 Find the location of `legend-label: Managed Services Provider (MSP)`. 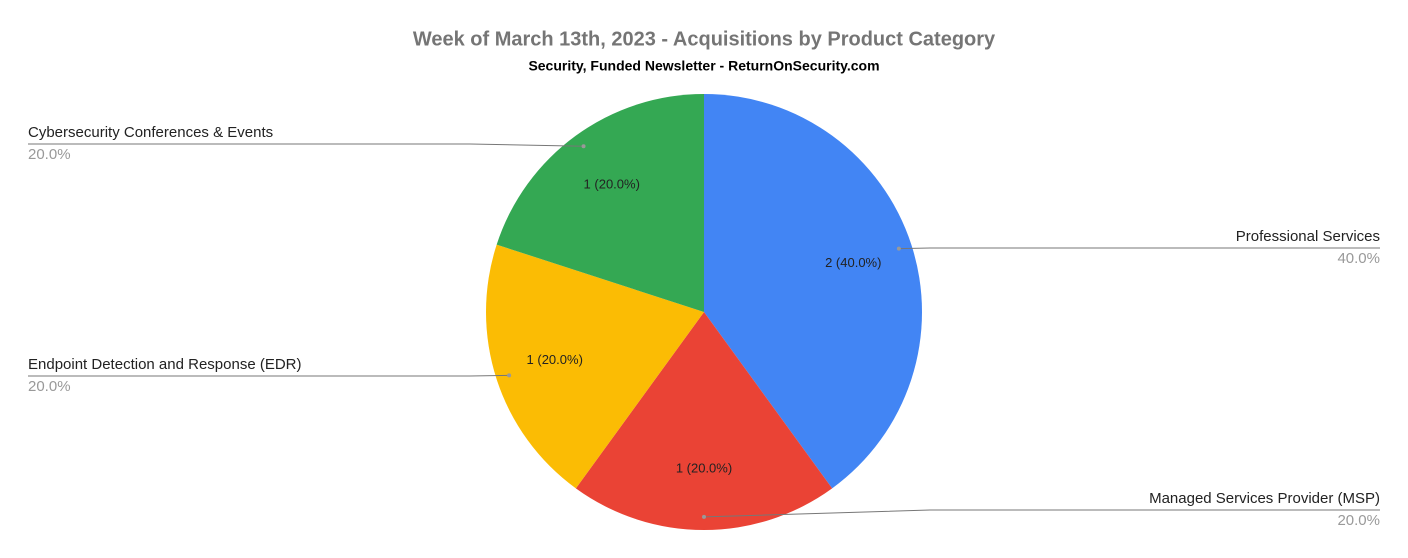

legend-label: Managed Services Provider (MSP) is located at coordinates (1264, 498).